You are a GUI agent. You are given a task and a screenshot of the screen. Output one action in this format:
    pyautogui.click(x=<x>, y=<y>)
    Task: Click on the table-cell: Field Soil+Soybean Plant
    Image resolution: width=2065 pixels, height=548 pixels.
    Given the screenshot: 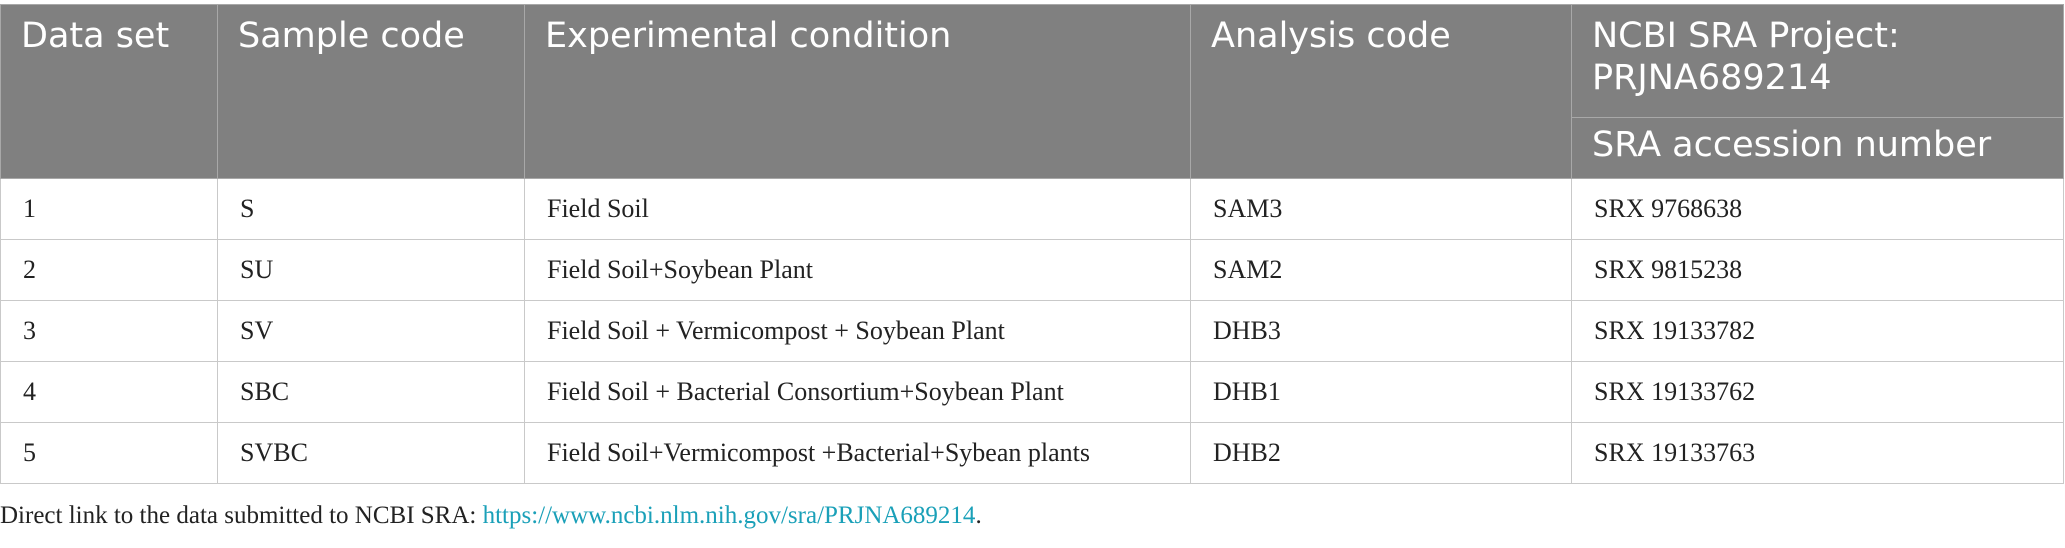 What is the action you would take?
    pyautogui.click(x=857, y=270)
    